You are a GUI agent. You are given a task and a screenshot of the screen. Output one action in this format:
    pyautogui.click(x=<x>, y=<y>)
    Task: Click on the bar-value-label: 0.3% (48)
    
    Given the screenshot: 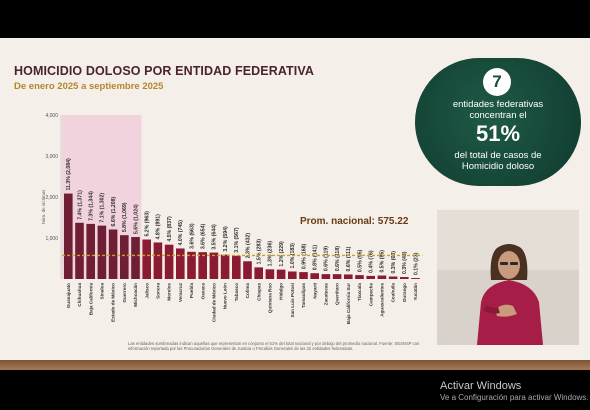 What is the action you would take?
    pyautogui.click(x=405, y=262)
    